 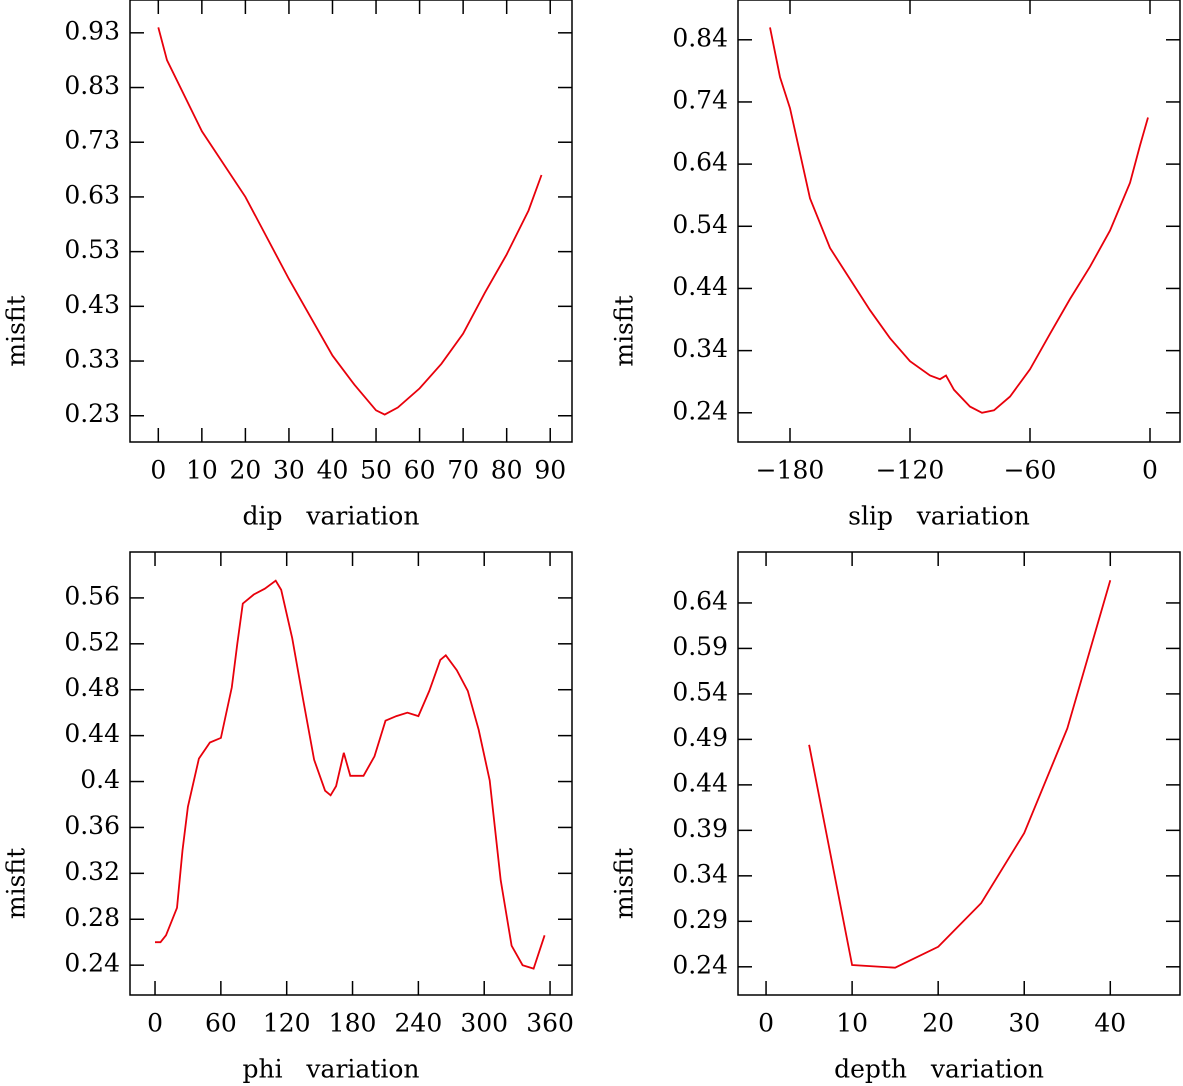 What do you see at coordinates (287, 1023) in the screenshot?
I see `x-tick-label: 120` at bounding box center [287, 1023].